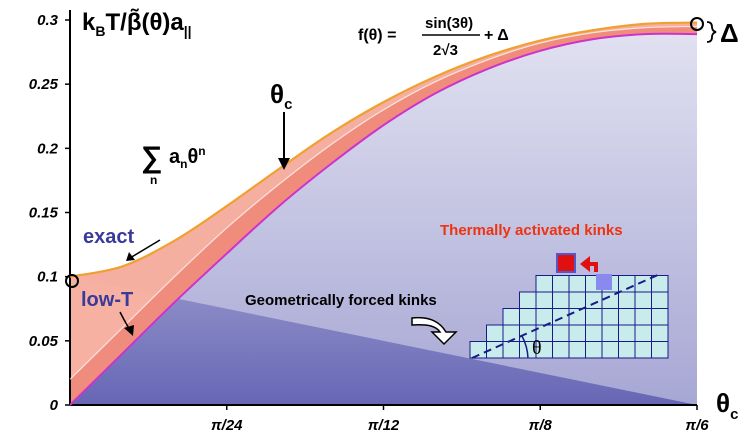 The width and height of the screenshot is (748, 443). Describe the element at coordinates (434, 331) in the screenshot. I see `geometric-pointer-arrow` at that location.